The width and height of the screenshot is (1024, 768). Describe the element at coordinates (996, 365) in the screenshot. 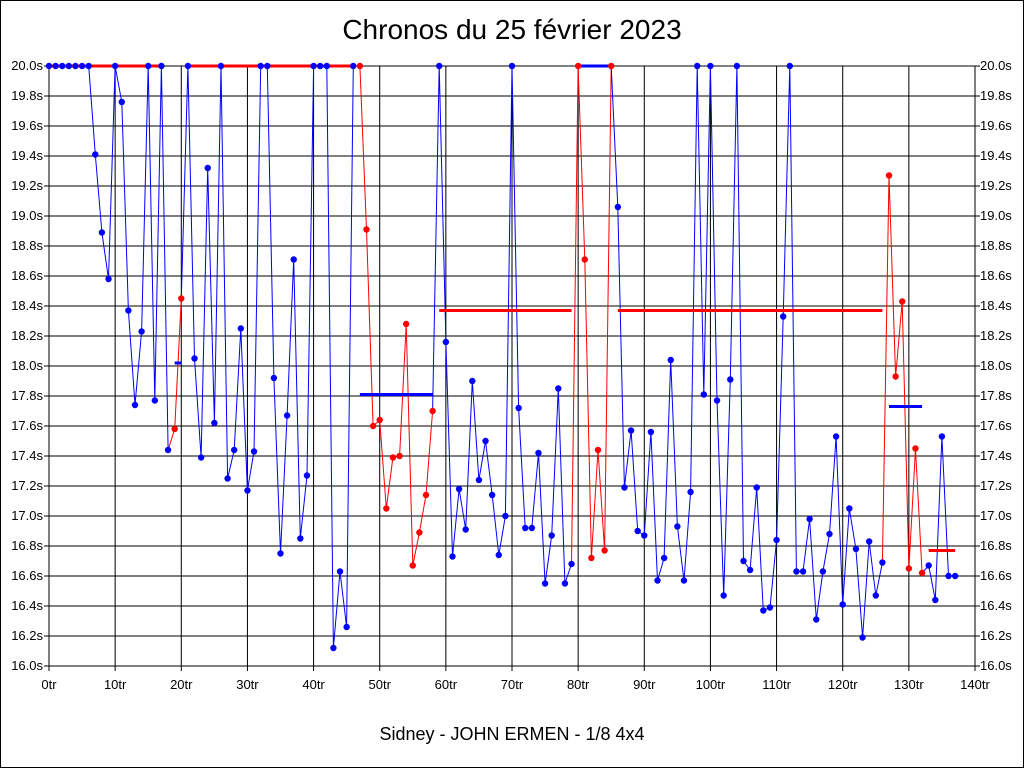

I see `y-tick-label-right: 18.0s` at that location.